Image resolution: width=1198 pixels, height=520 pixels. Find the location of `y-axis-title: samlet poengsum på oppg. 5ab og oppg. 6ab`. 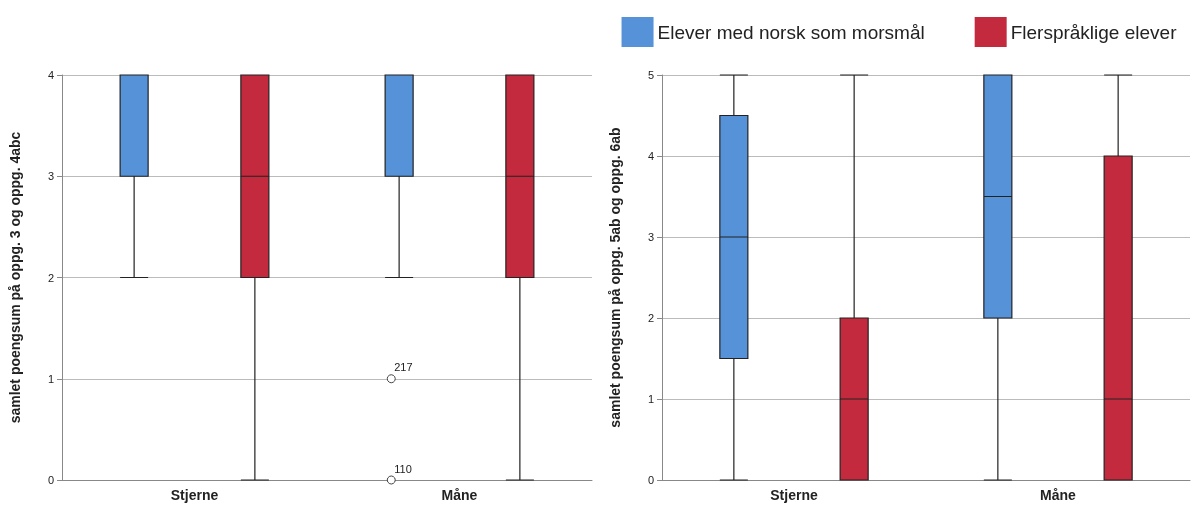

y-axis-title: samlet poengsum på oppg. 5ab og oppg. 6ab is located at coordinates (615, 277).